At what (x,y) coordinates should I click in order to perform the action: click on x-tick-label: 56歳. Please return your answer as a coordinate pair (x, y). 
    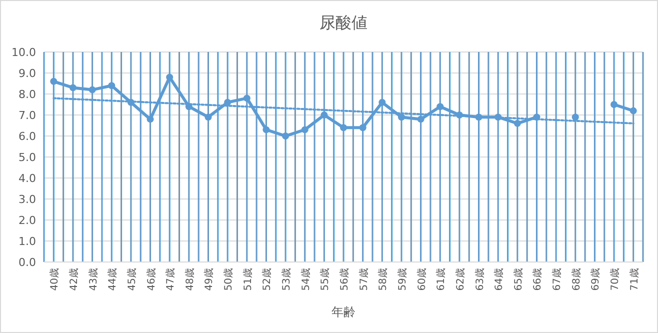
    Looking at the image, I should click on (344, 279).